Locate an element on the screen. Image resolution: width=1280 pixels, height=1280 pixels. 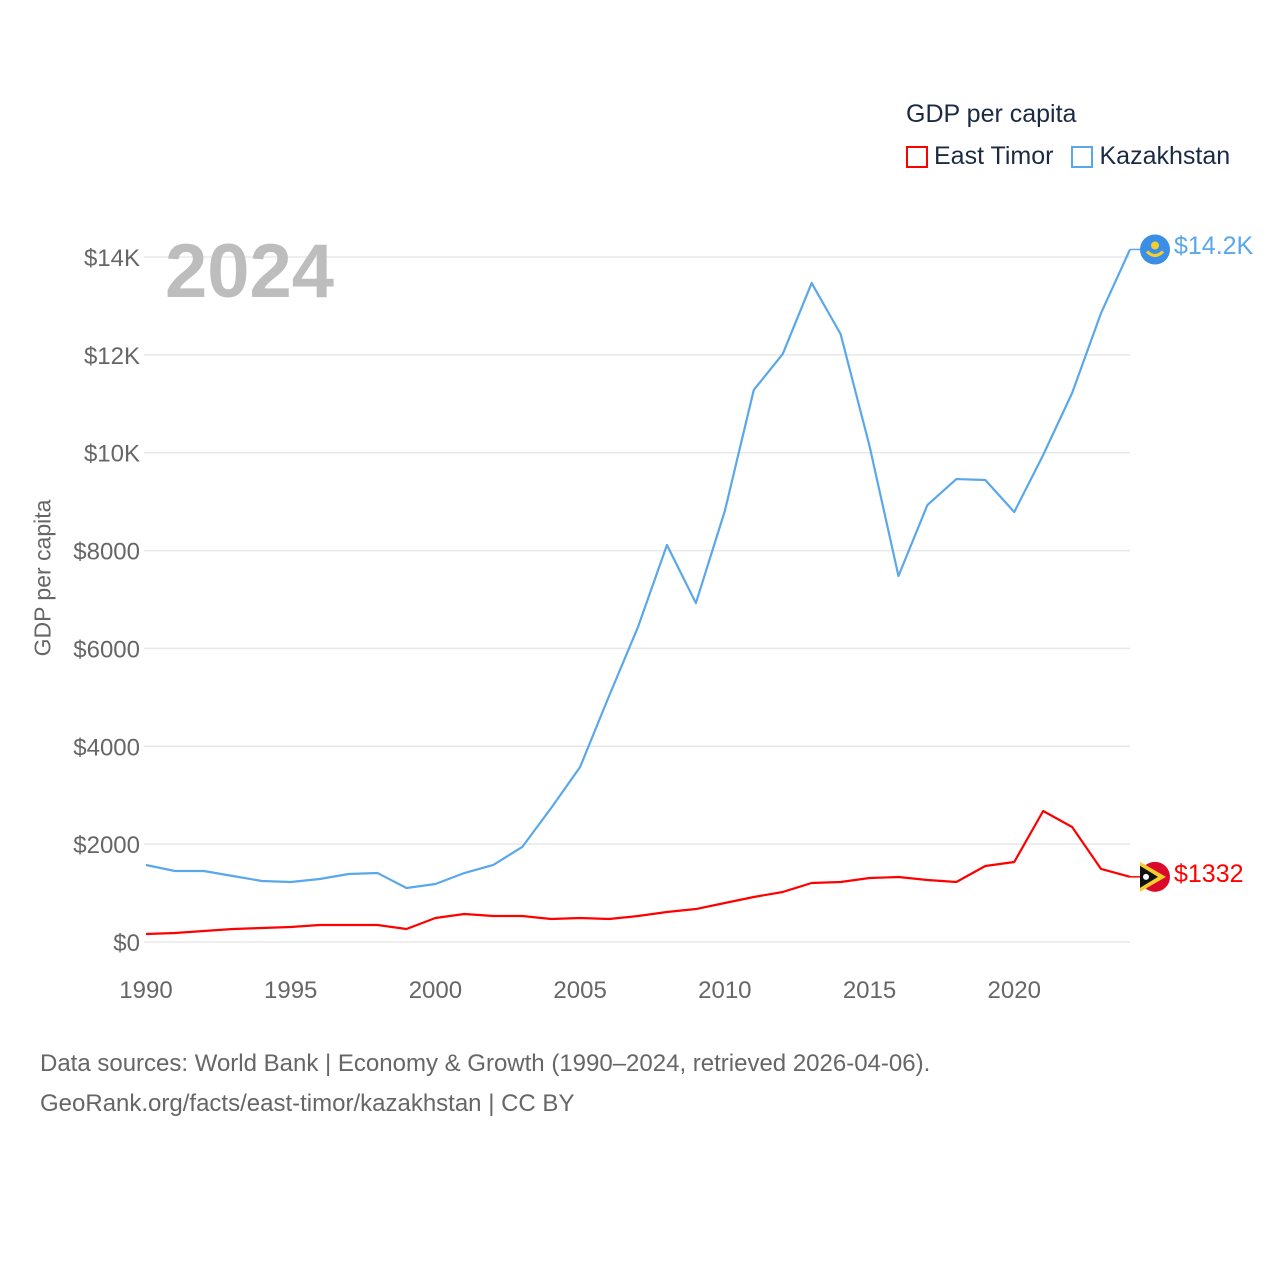
x-tick-label: 2010 is located at coordinates (724, 990).